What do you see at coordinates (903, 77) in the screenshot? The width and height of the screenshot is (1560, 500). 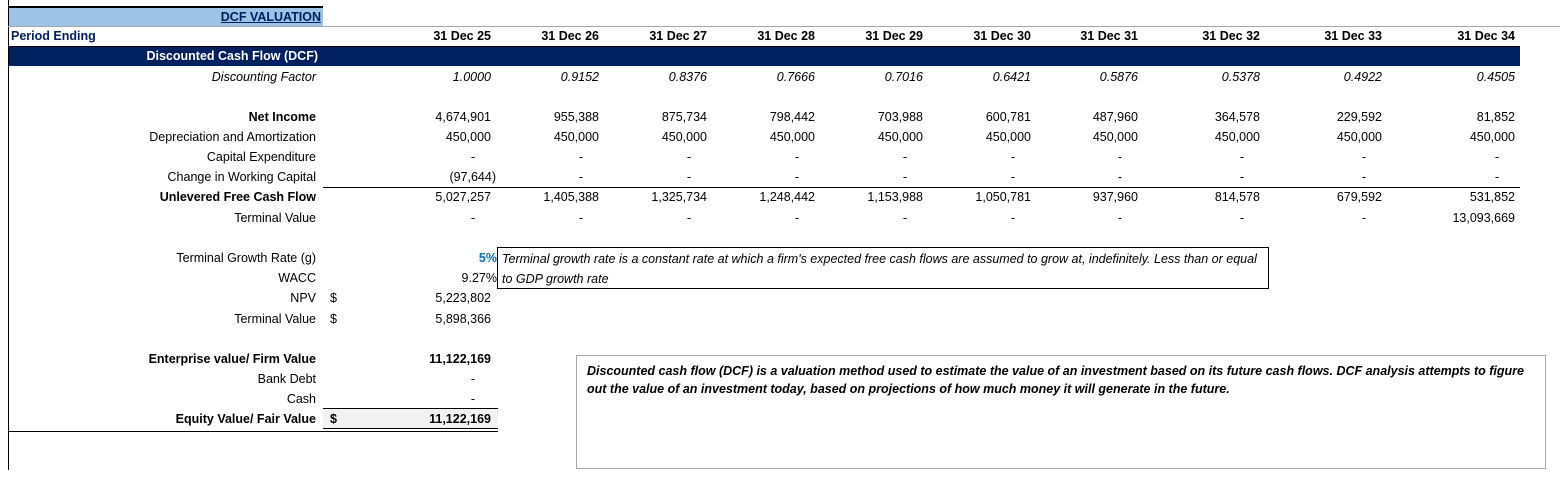 I see `table-cell: 0.7016` at bounding box center [903, 77].